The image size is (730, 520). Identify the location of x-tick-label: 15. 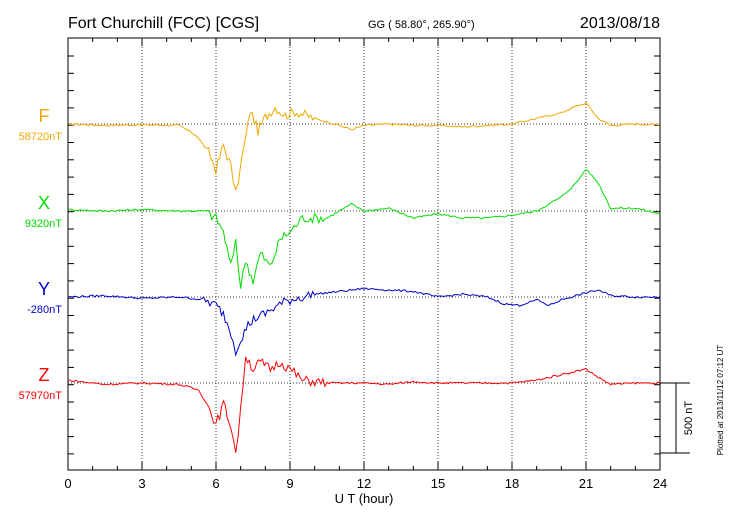
(438, 483).